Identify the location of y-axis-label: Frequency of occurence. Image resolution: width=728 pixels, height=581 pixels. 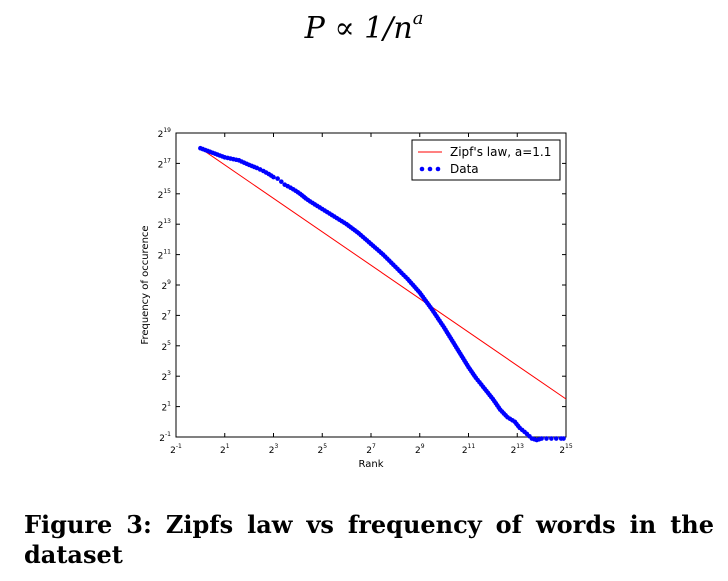
(145, 284).